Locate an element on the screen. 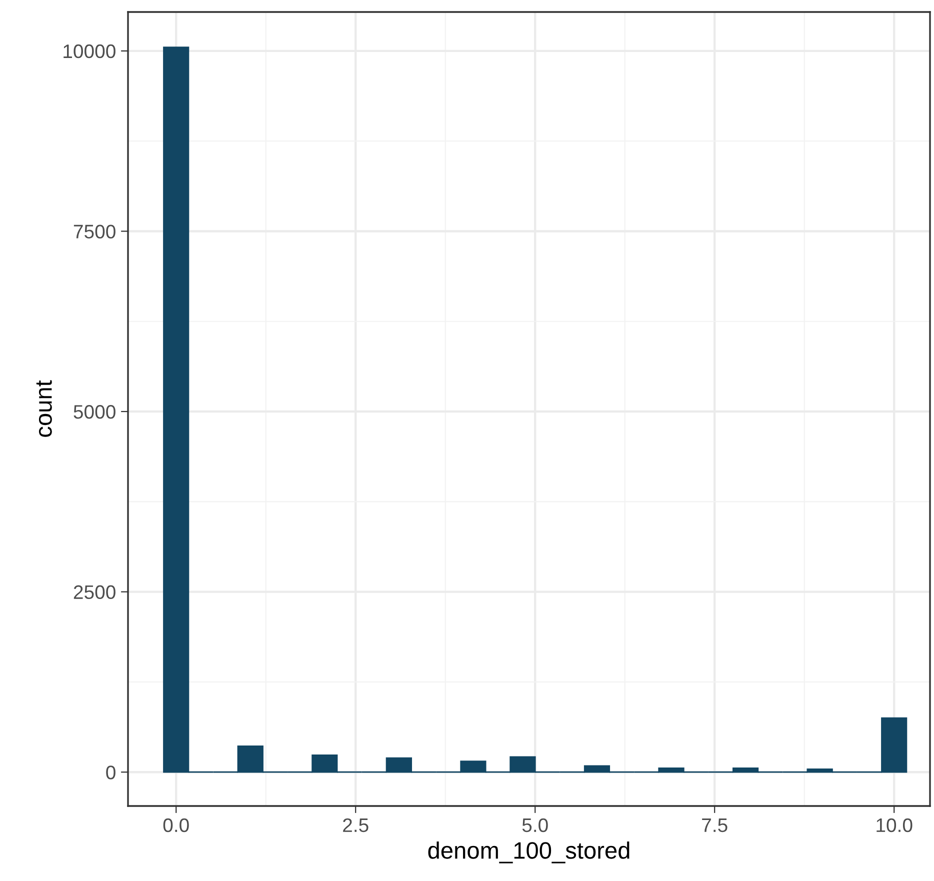 This screenshot has height=881, width=934. x-tick-label: 10.0 is located at coordinates (894, 825).